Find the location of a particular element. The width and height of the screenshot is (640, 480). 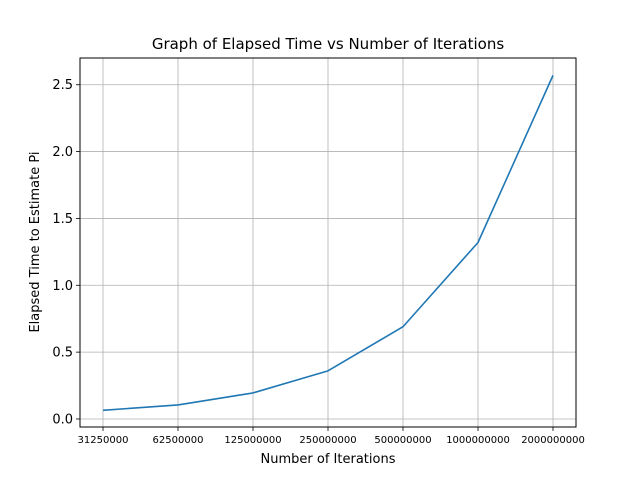

x-tick-label: 250000000 is located at coordinates (327, 440).